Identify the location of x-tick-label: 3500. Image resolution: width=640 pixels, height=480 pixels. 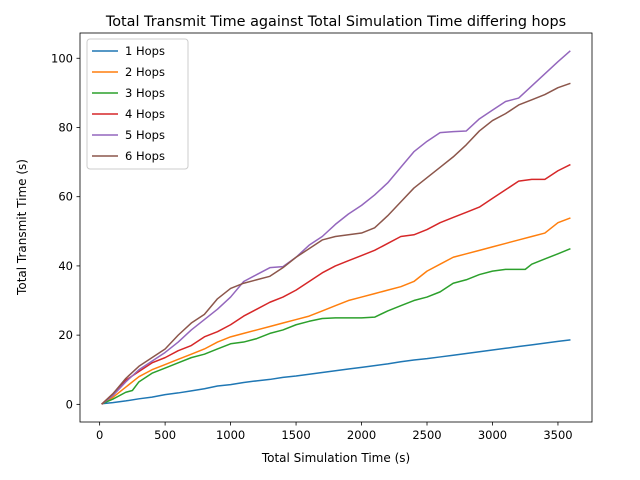
(557, 435).